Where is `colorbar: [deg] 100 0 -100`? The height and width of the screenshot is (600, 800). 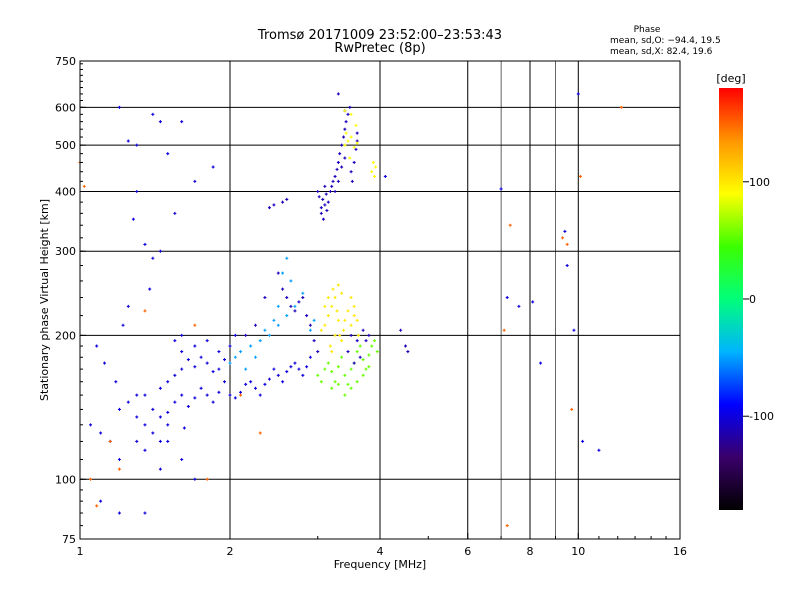
colorbar: [deg] 100 0 -100 is located at coordinates (745, 291).